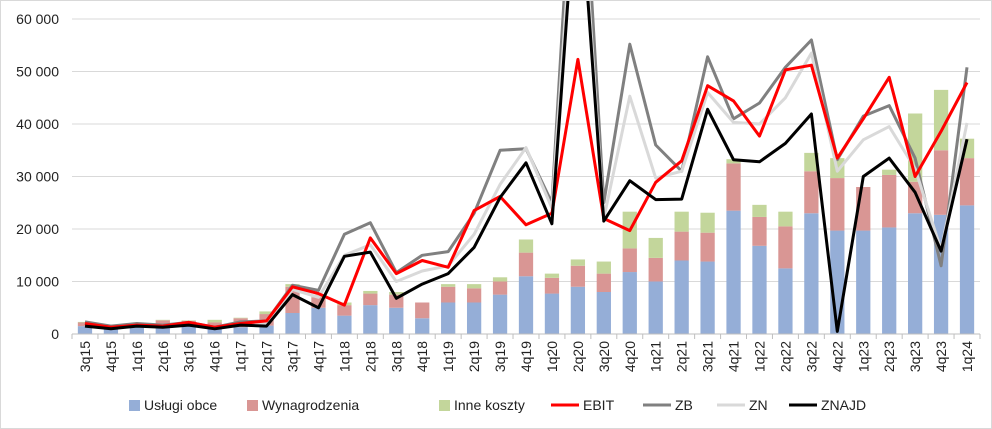  I want to click on legend-label: ZNAJD, so click(843, 405).